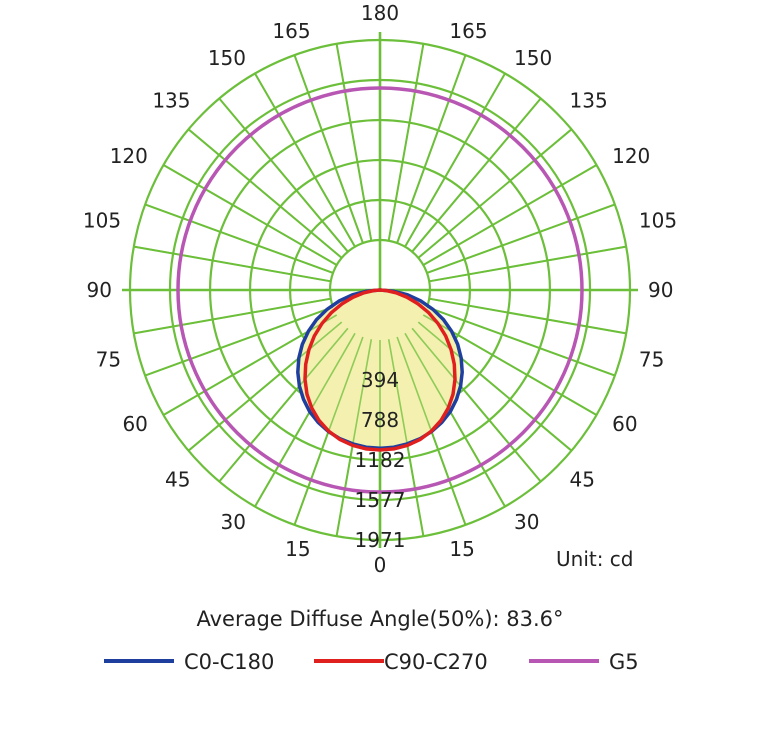  What do you see at coordinates (595, 559) in the screenshot?
I see `unit-label: Unit: cd` at bounding box center [595, 559].